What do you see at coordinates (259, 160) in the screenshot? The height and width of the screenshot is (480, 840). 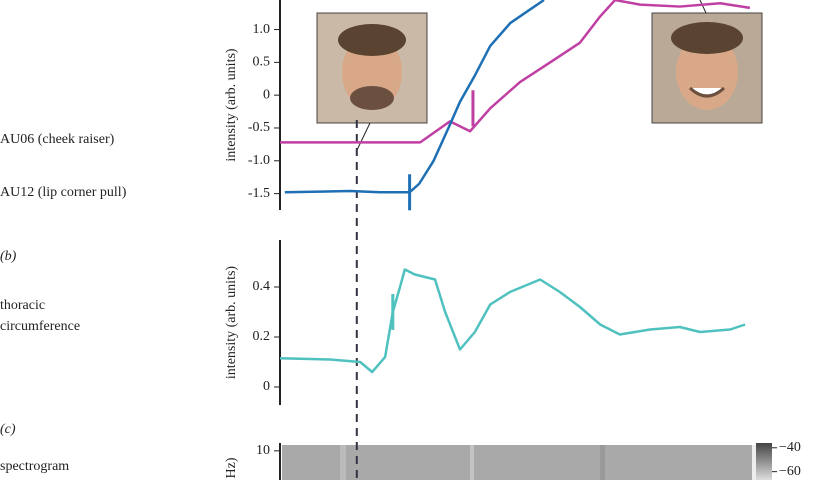 I see `y-tick-label: -1.0` at bounding box center [259, 160].